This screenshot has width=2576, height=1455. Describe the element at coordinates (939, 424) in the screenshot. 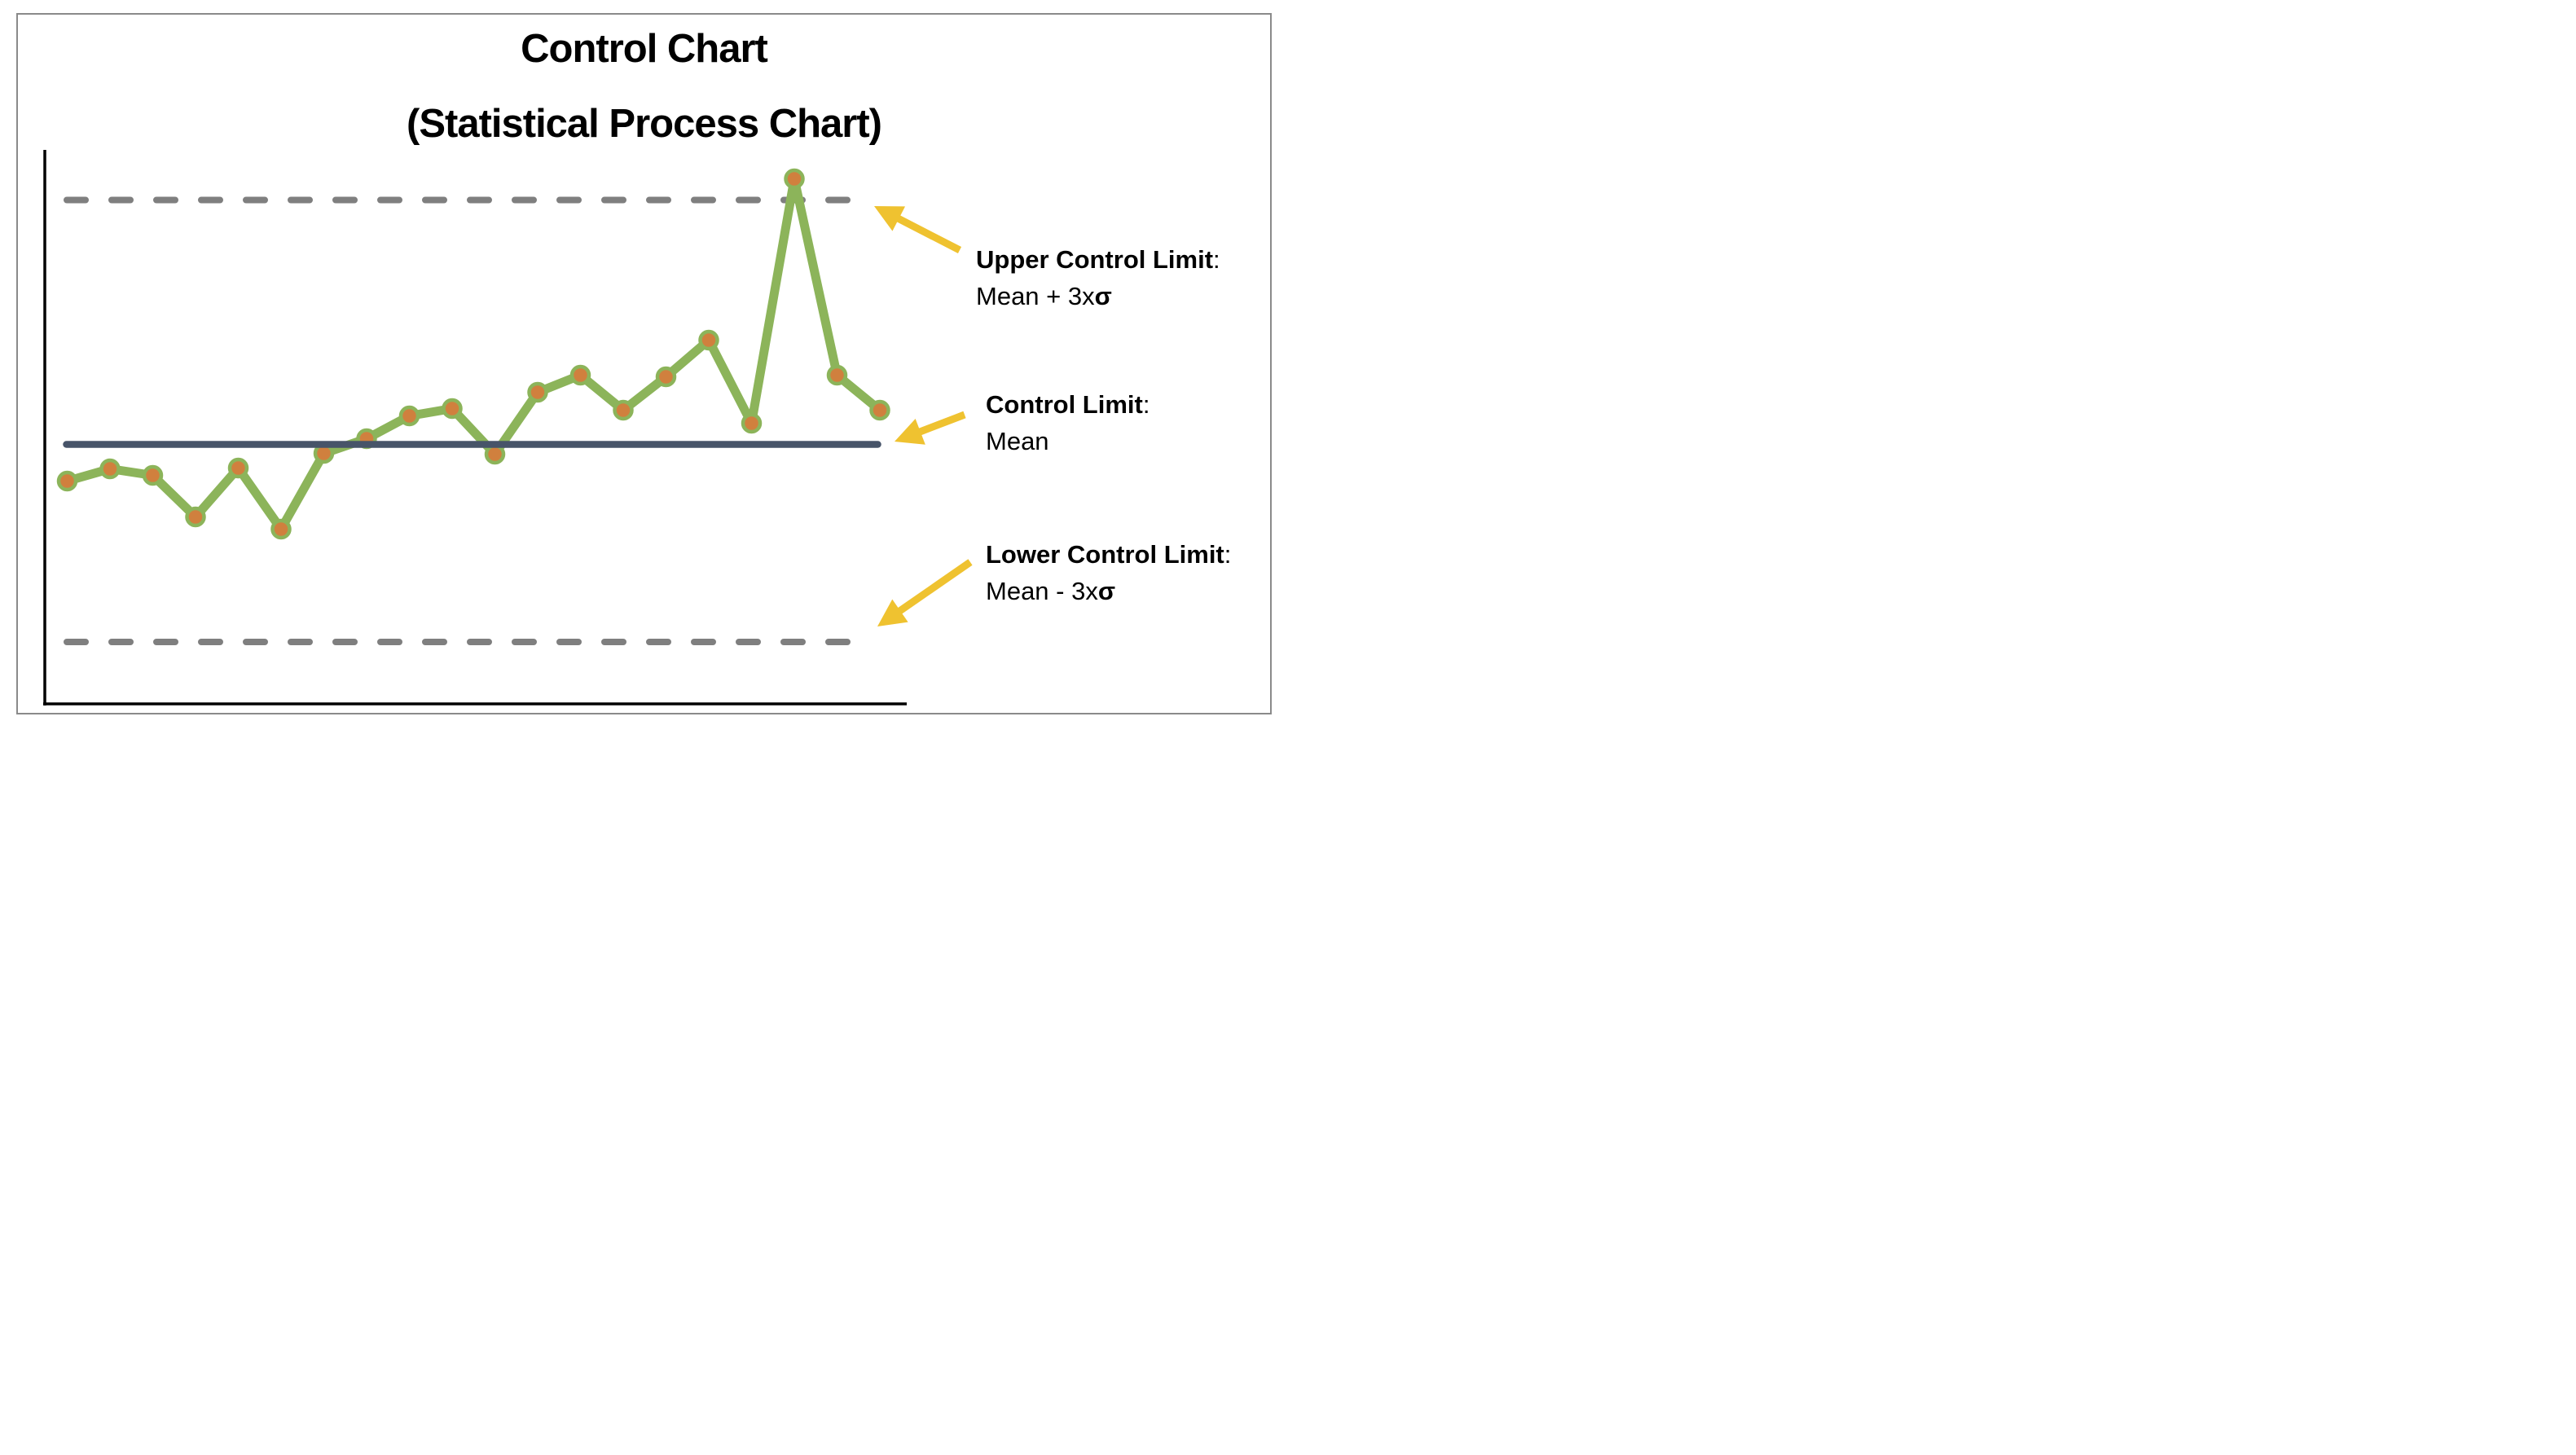

I see `cl-arrow-shaft` at that location.